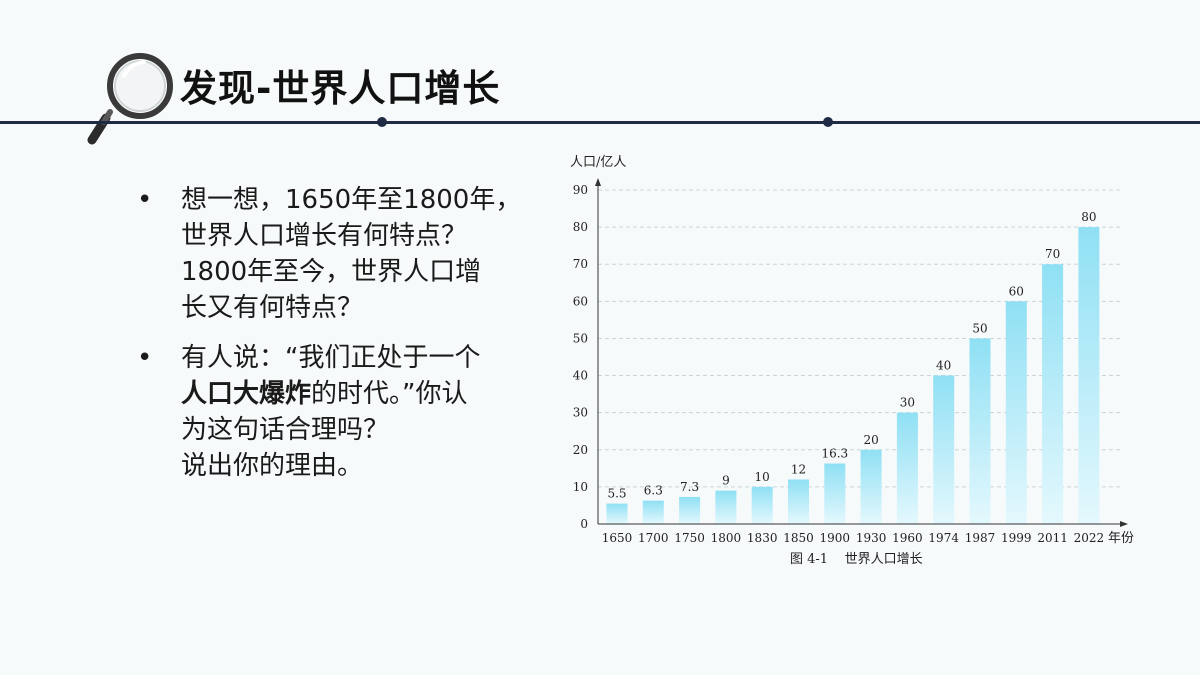  Describe the element at coordinates (580, 264) in the screenshot. I see `y-tick-label: 70` at that location.